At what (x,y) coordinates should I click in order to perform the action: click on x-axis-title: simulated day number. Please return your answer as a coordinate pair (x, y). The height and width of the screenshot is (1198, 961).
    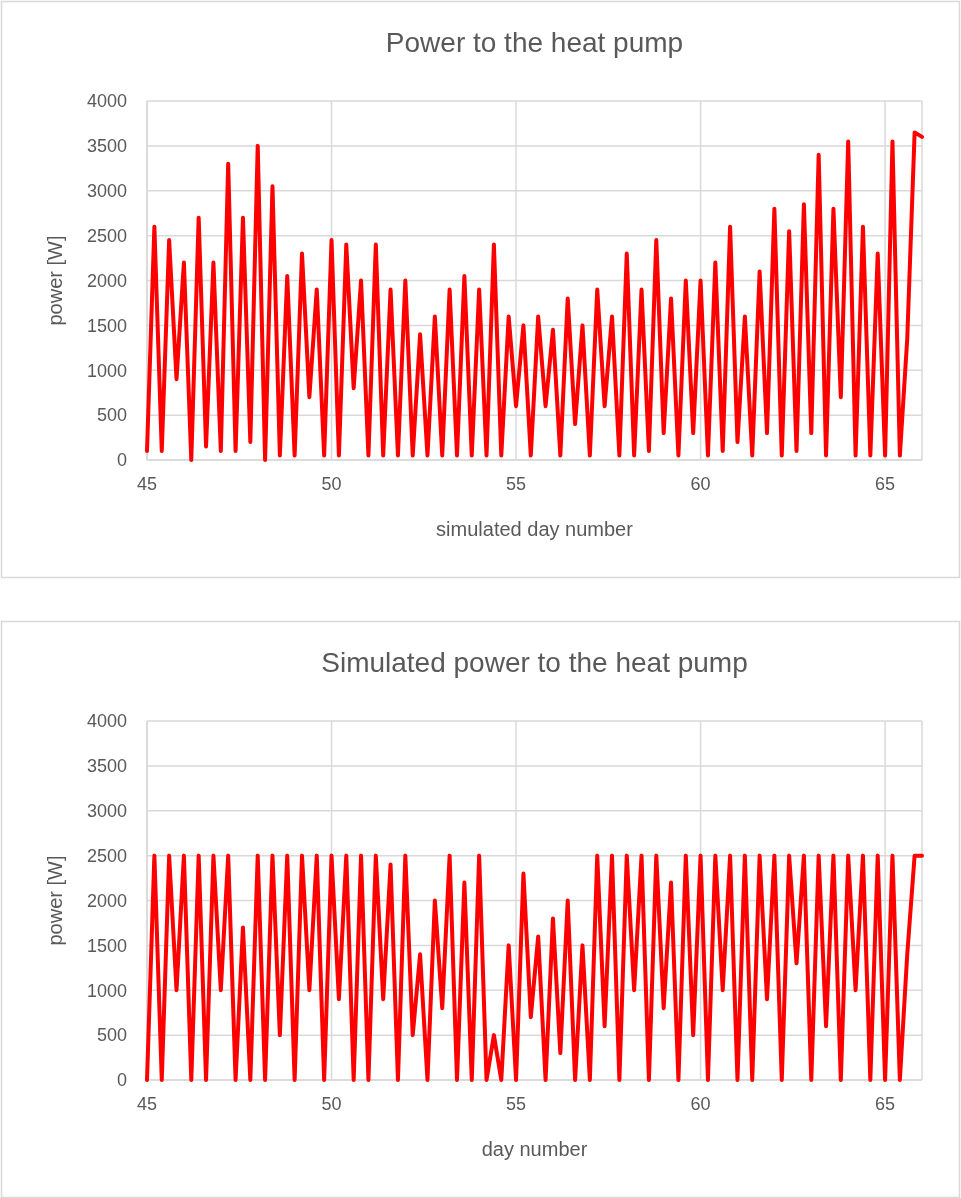
    Looking at the image, I should click on (535, 529).